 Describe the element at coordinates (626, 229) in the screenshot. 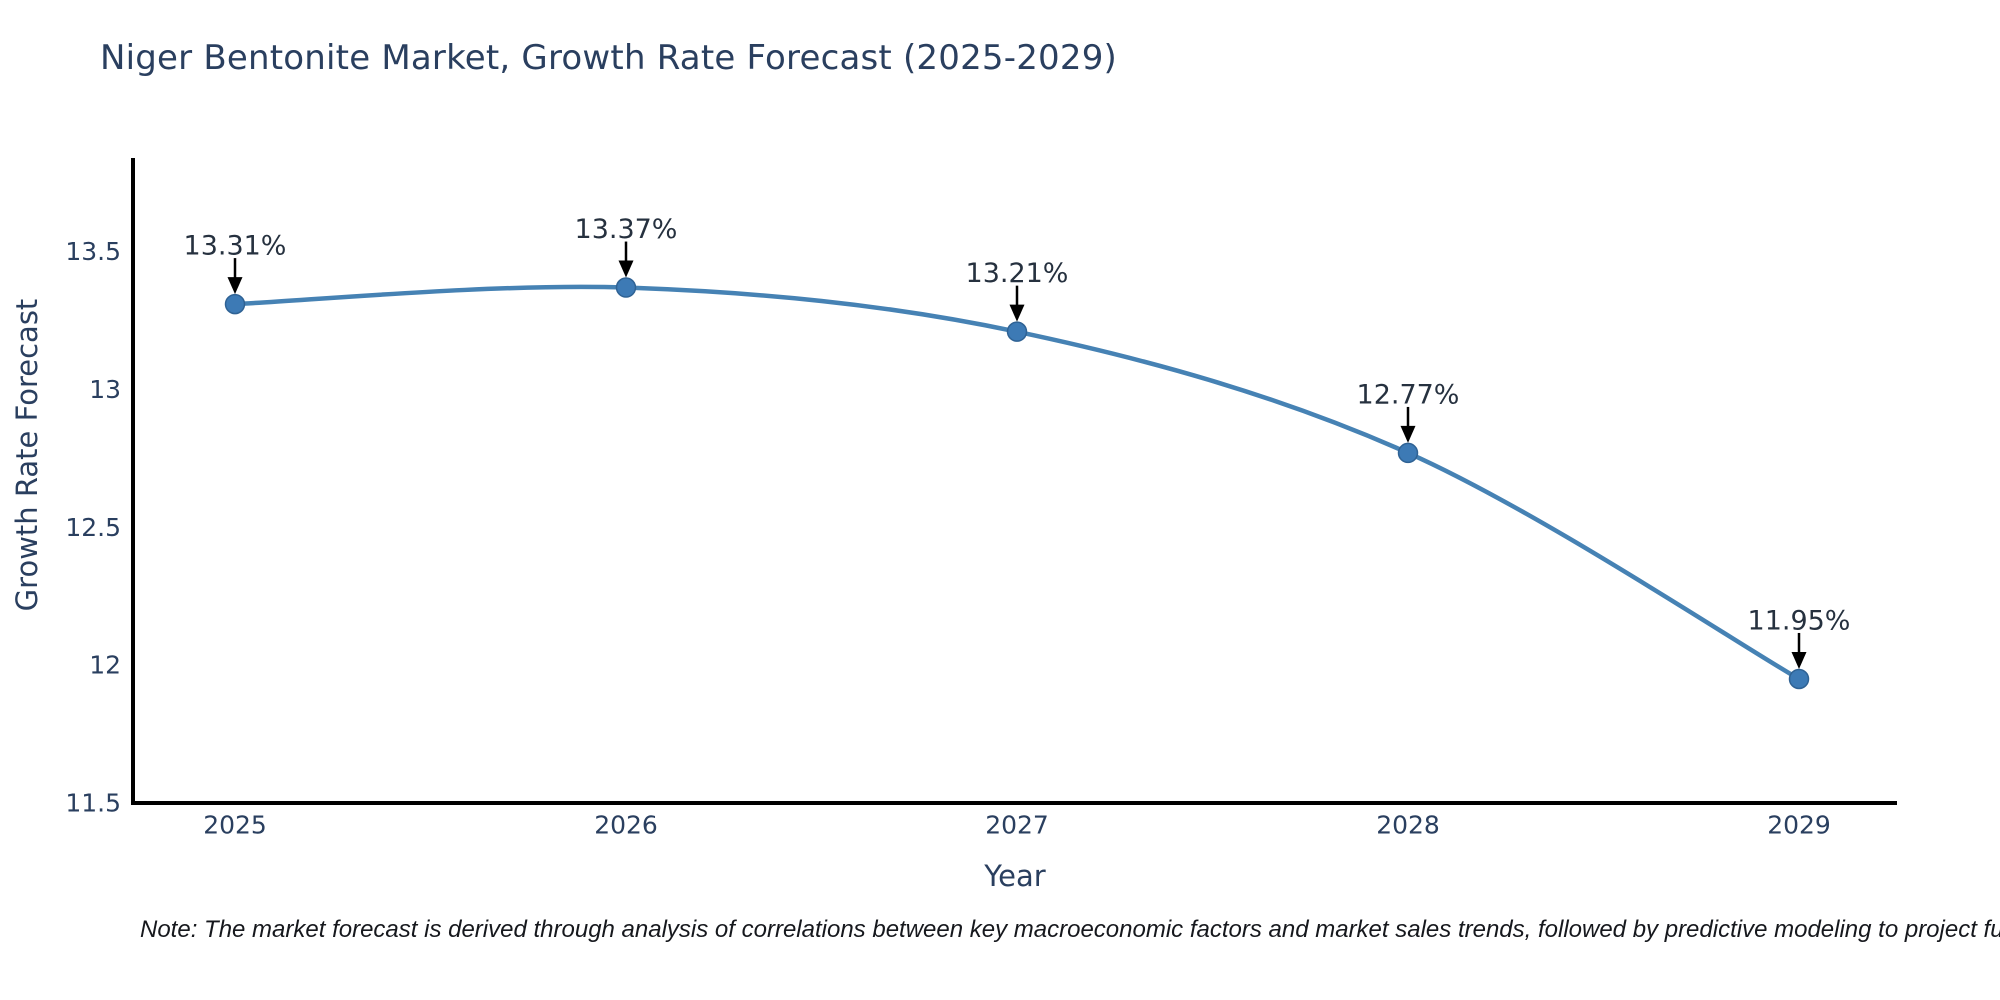

I see `data-point-label: 13.37%` at that location.